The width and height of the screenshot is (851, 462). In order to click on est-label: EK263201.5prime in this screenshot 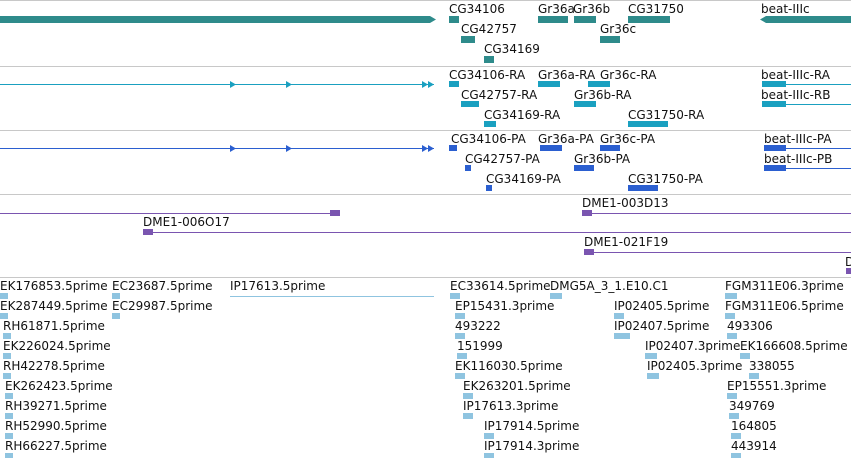, I will do `click(517, 386)`.